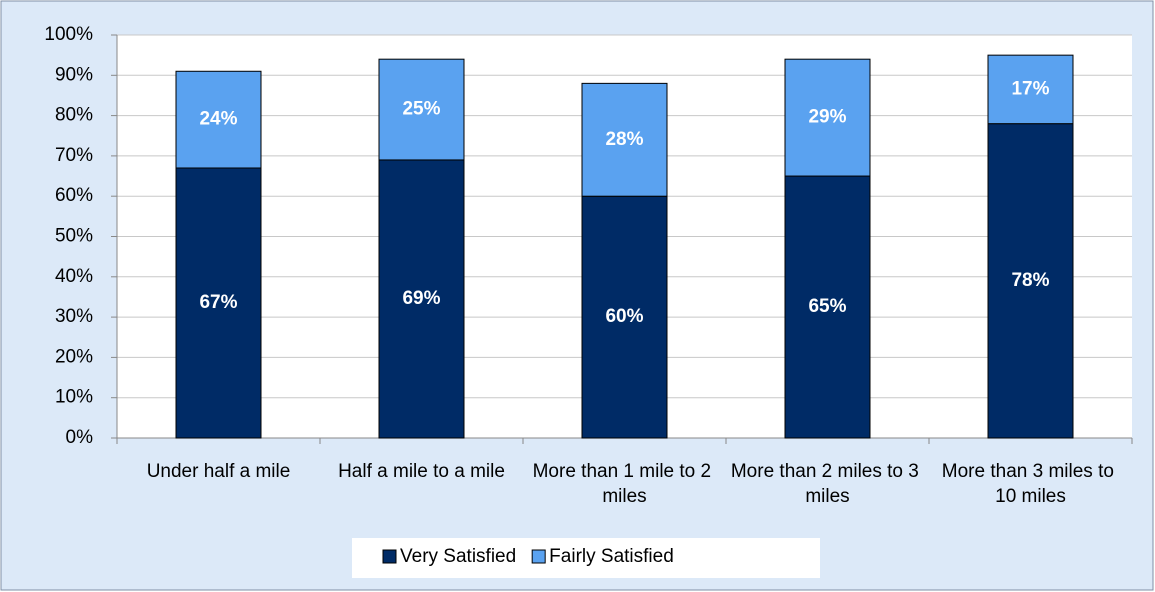 This screenshot has width=1155, height=592. I want to click on x-tick-label: Half a mile to a mile, so click(421, 471).